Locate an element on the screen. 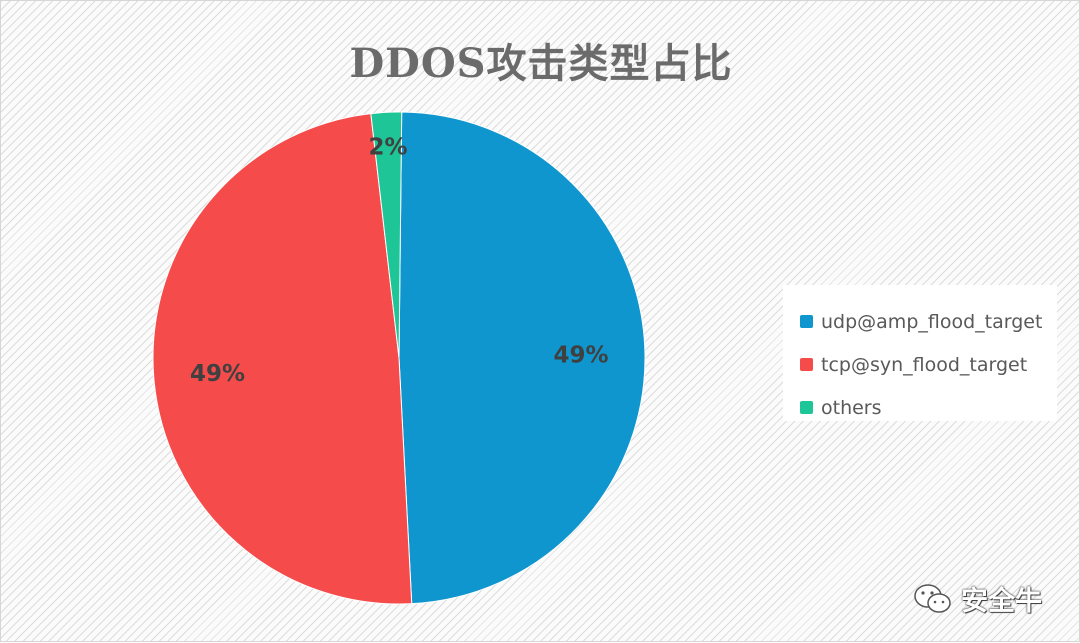 This screenshot has width=1080, height=643. data-label: 2% is located at coordinates (388, 148).